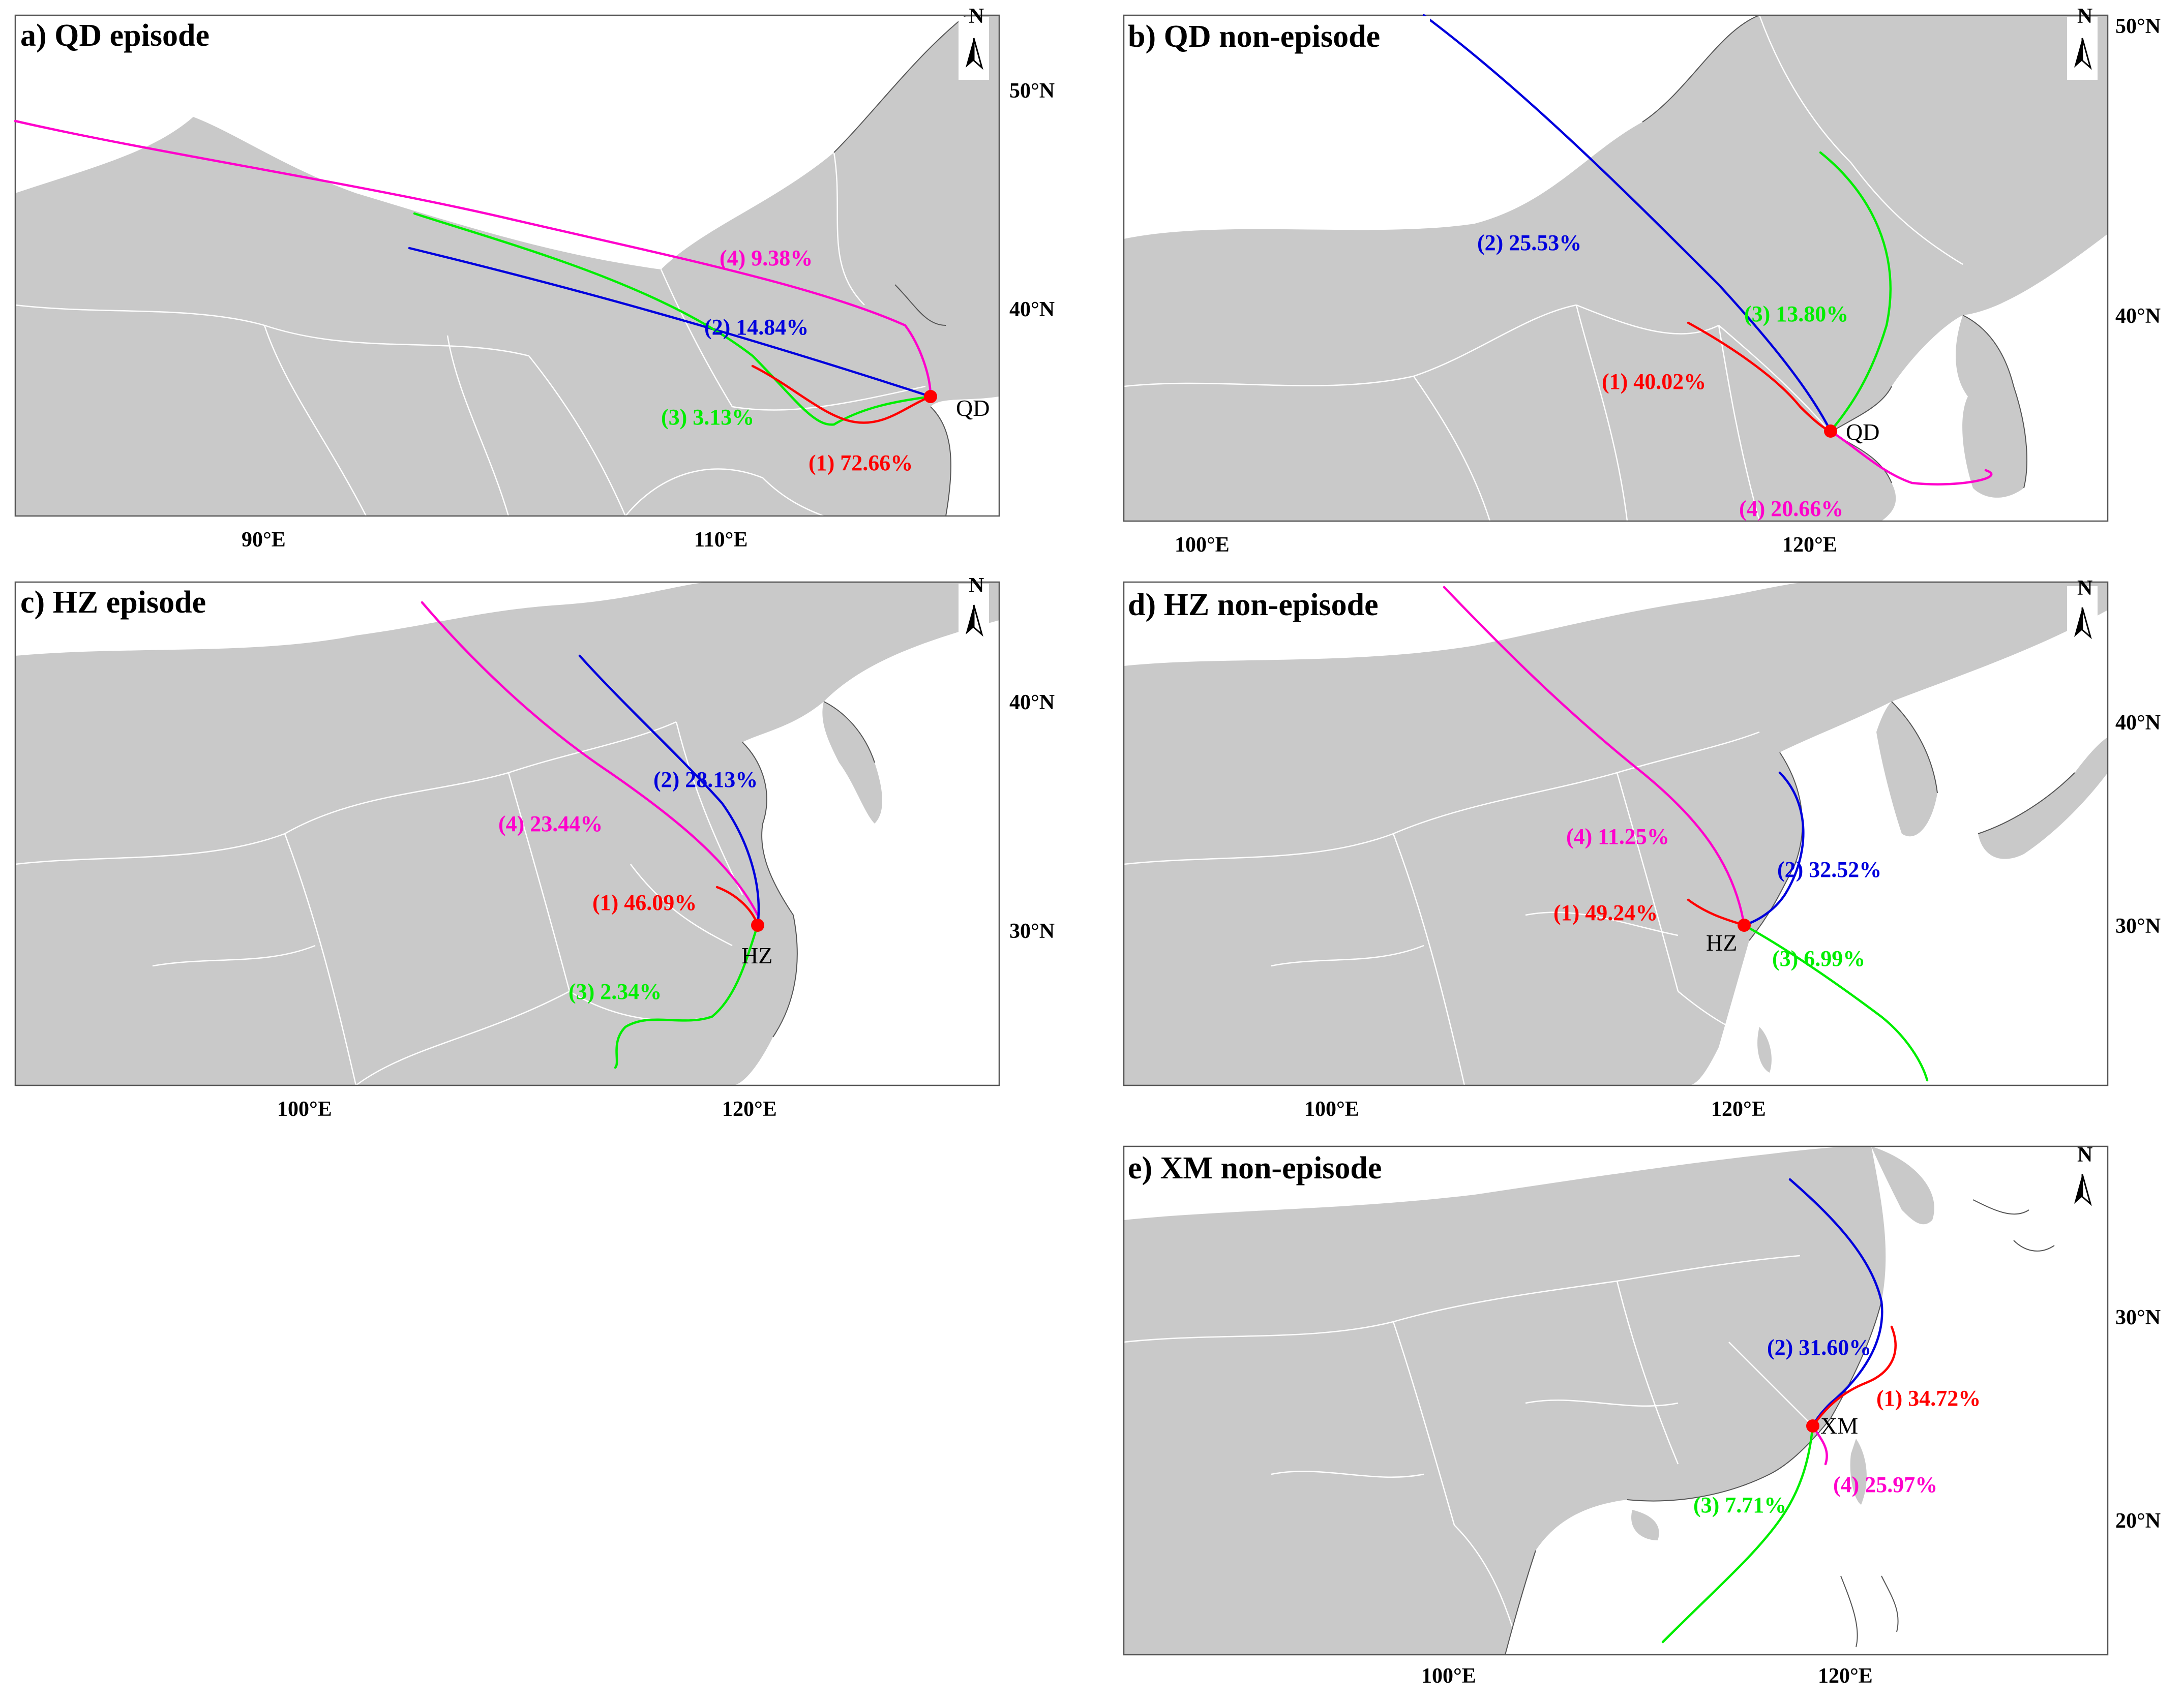 The image size is (2184, 1702). I want to click on trajectory-3-b, so click(1855, 292).